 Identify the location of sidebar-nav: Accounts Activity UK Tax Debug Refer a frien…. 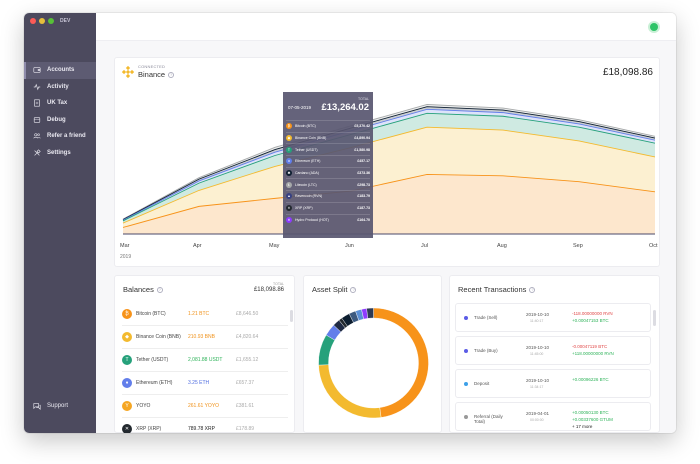
(60, 111).